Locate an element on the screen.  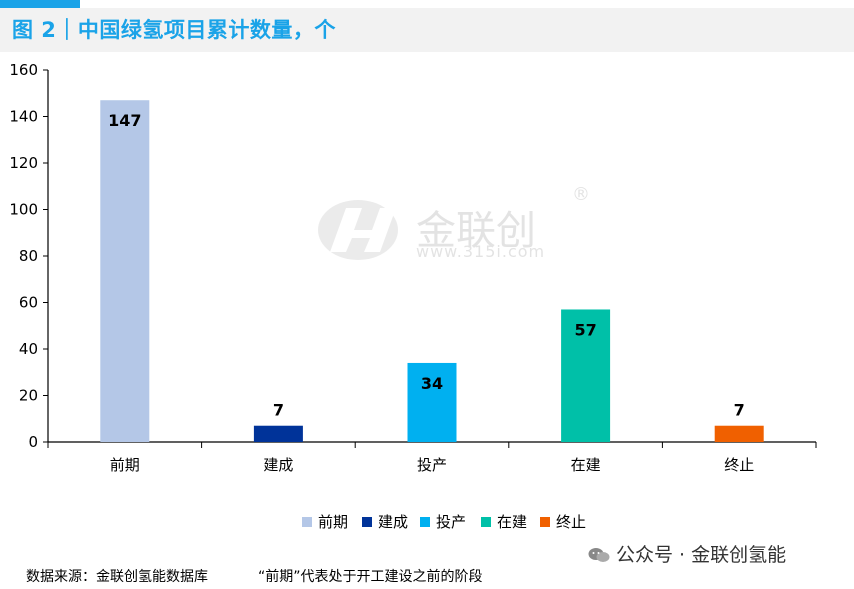
watermark-url: www.315i.com is located at coordinates (481, 251).